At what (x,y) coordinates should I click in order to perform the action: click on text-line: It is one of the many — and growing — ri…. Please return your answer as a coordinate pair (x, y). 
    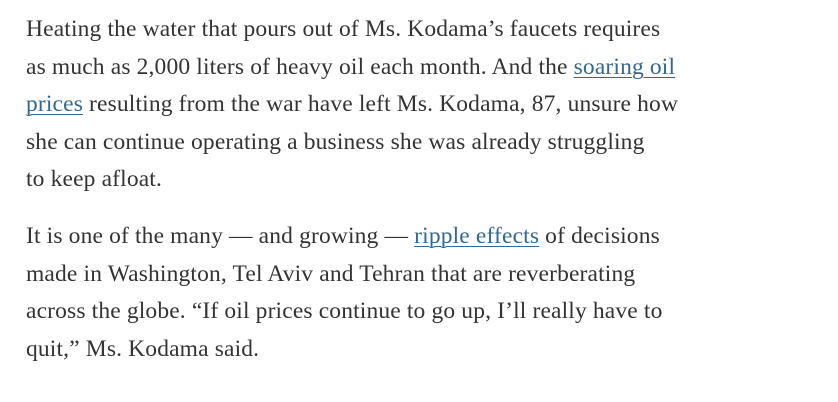
    Looking at the image, I should click on (426, 237).